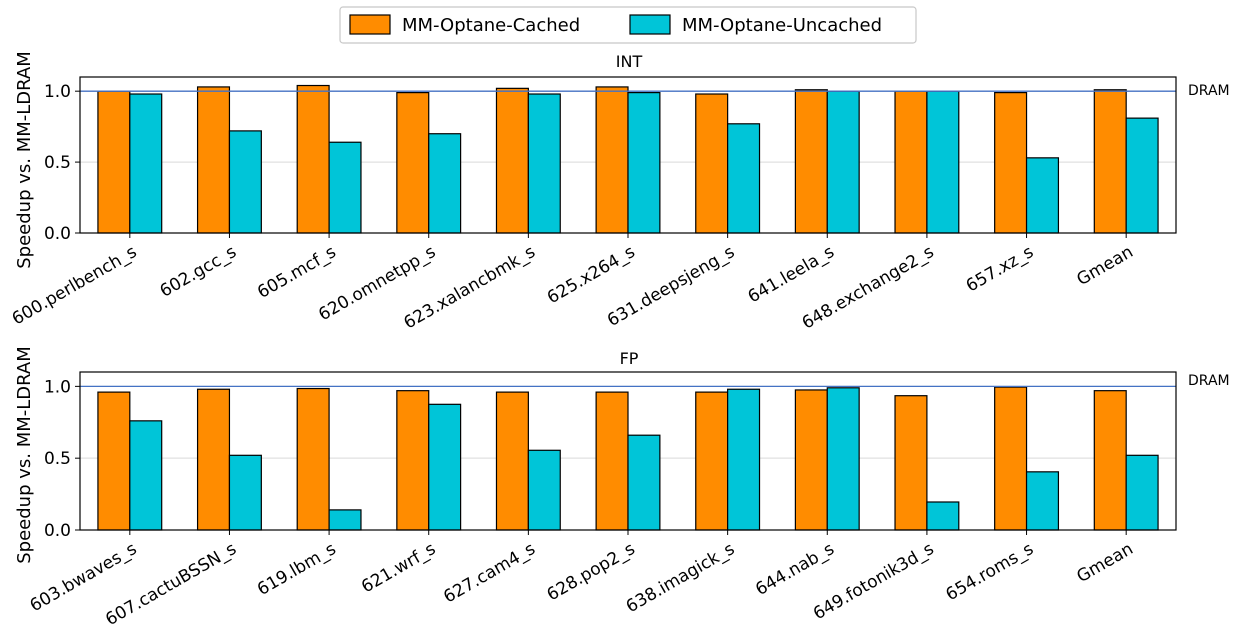  I want to click on fp-x-tick-label: 638.imagick_s, so click(680, 578).